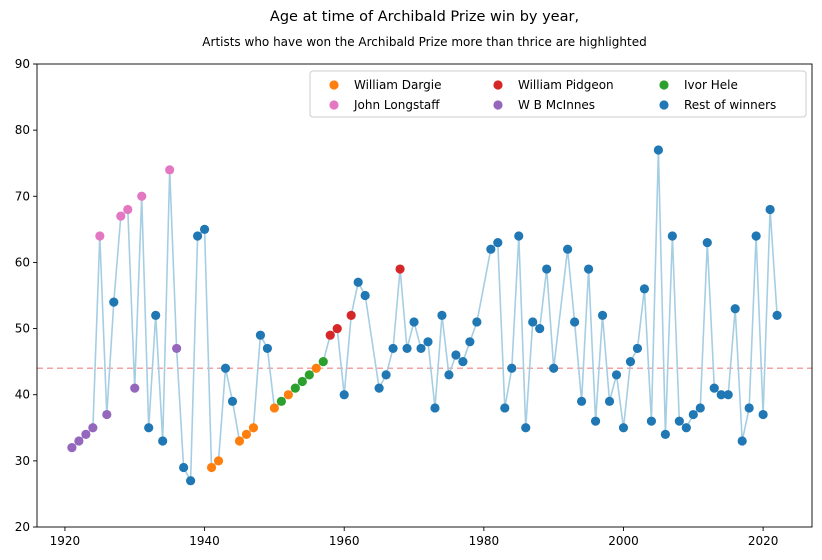 The height and width of the screenshot is (560, 822). What do you see at coordinates (22, 461) in the screenshot?
I see `y-tick-label: 30` at bounding box center [22, 461].